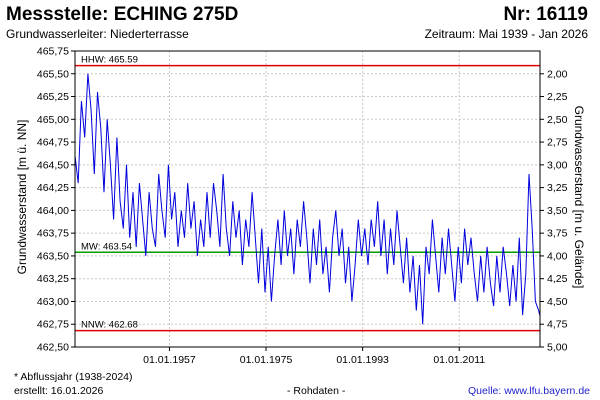 This screenshot has height=400, width=600. I want to click on left-tick-label: 463,75, so click(53, 234).